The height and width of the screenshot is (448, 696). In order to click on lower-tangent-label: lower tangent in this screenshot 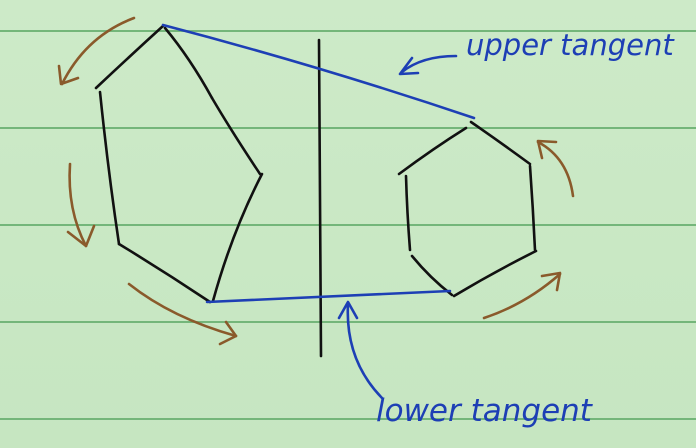, I will do `click(485, 411)`.